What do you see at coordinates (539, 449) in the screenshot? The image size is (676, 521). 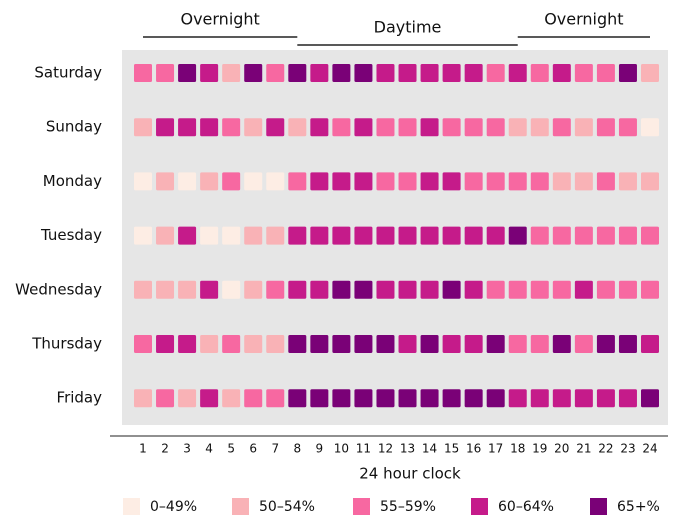 I see `x-tick-label: 19` at bounding box center [539, 449].